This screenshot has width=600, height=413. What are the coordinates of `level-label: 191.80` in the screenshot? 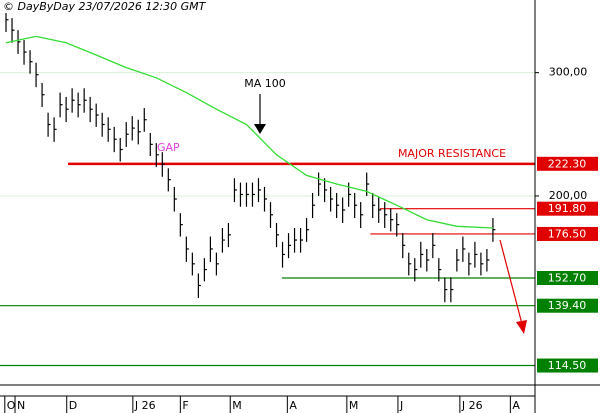 It's located at (567, 208).